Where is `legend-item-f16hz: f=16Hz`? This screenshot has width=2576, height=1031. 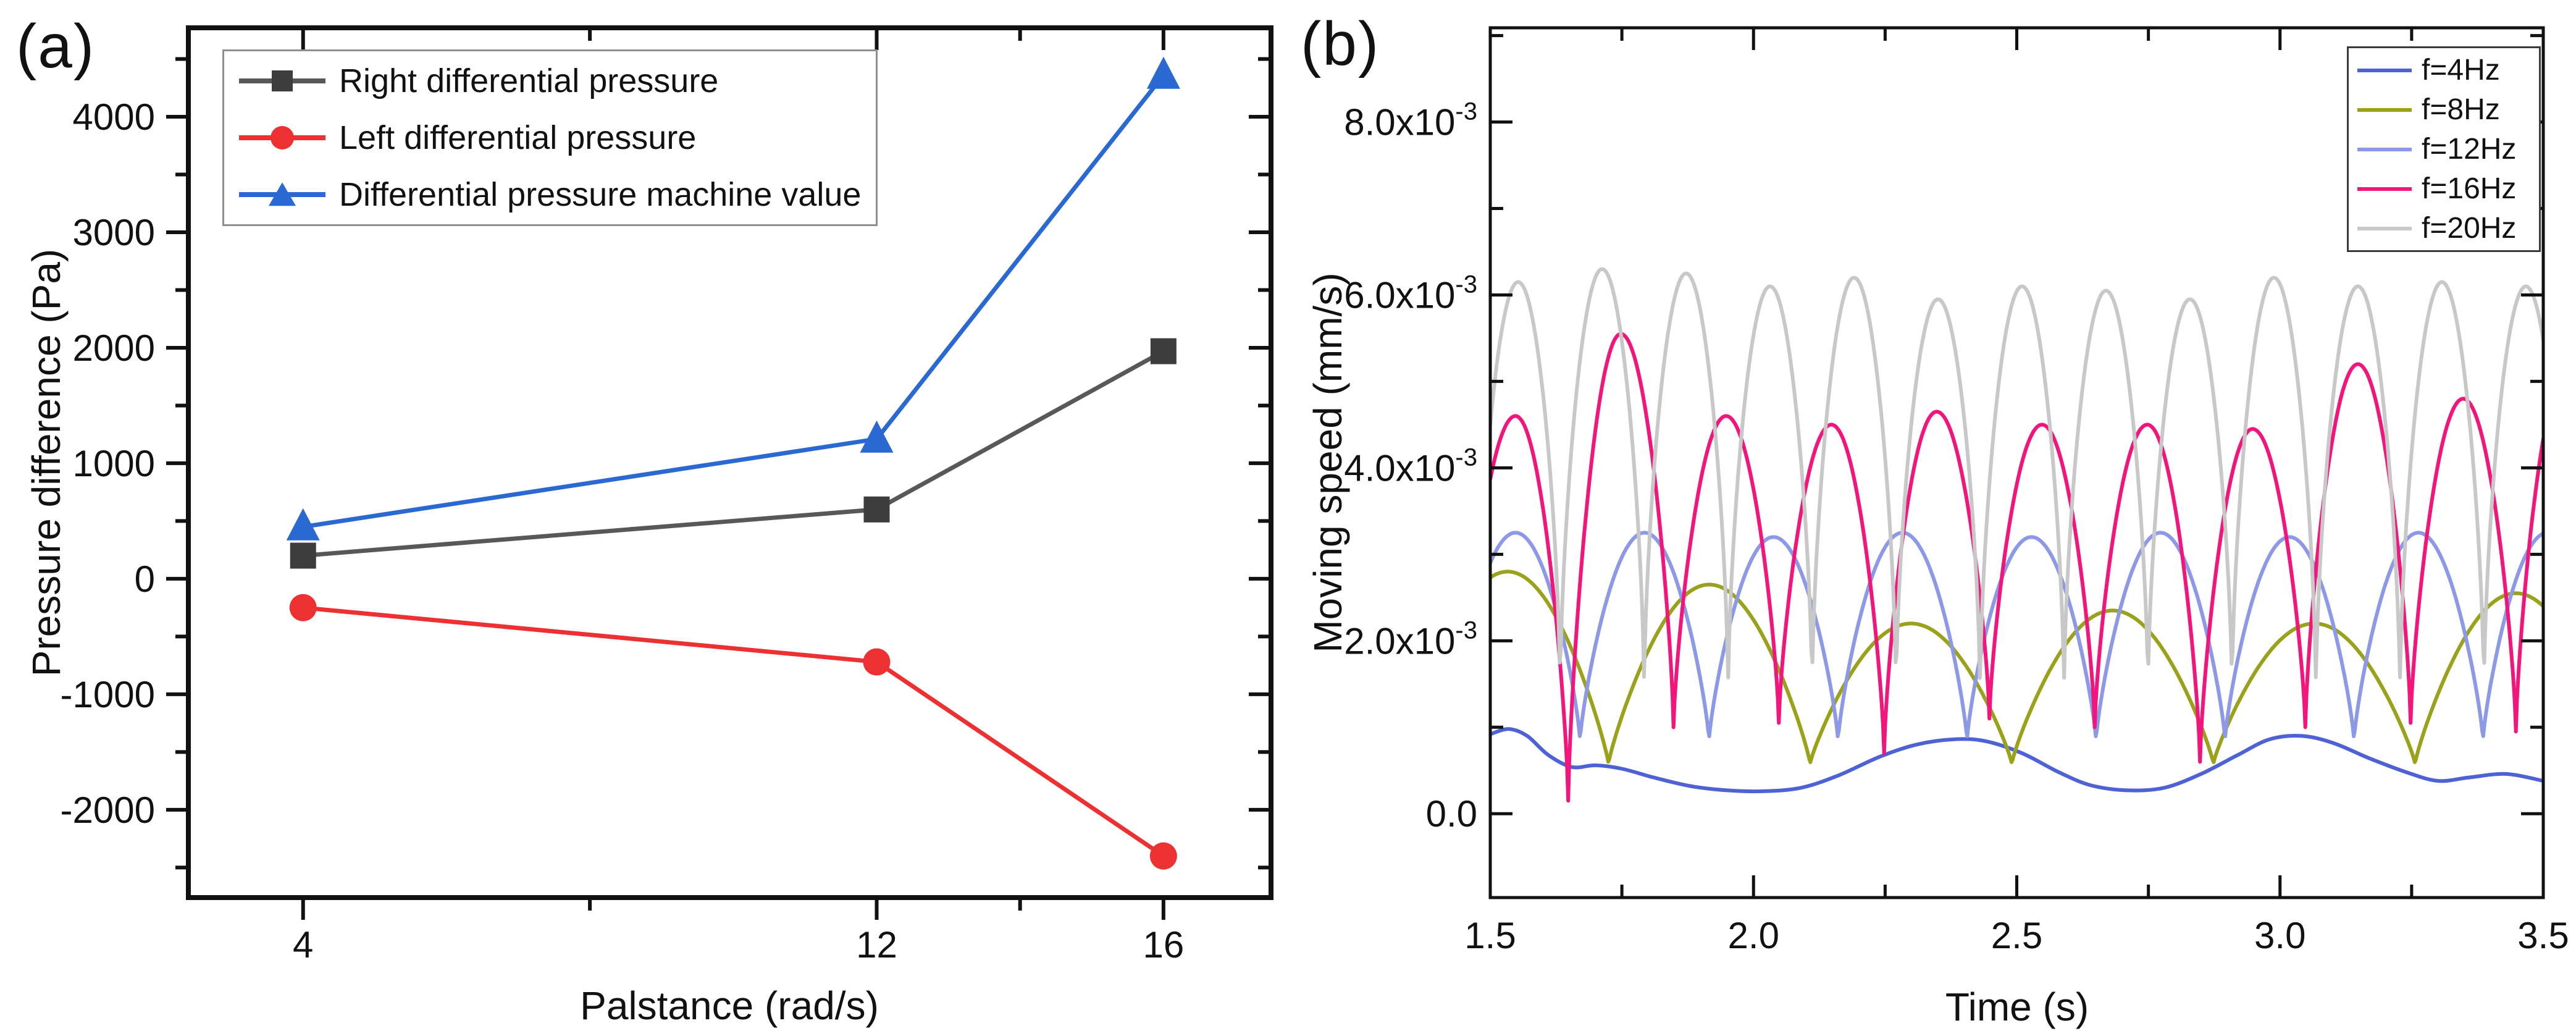 legend-item-f16hz: f=16Hz is located at coordinates (2443, 189).